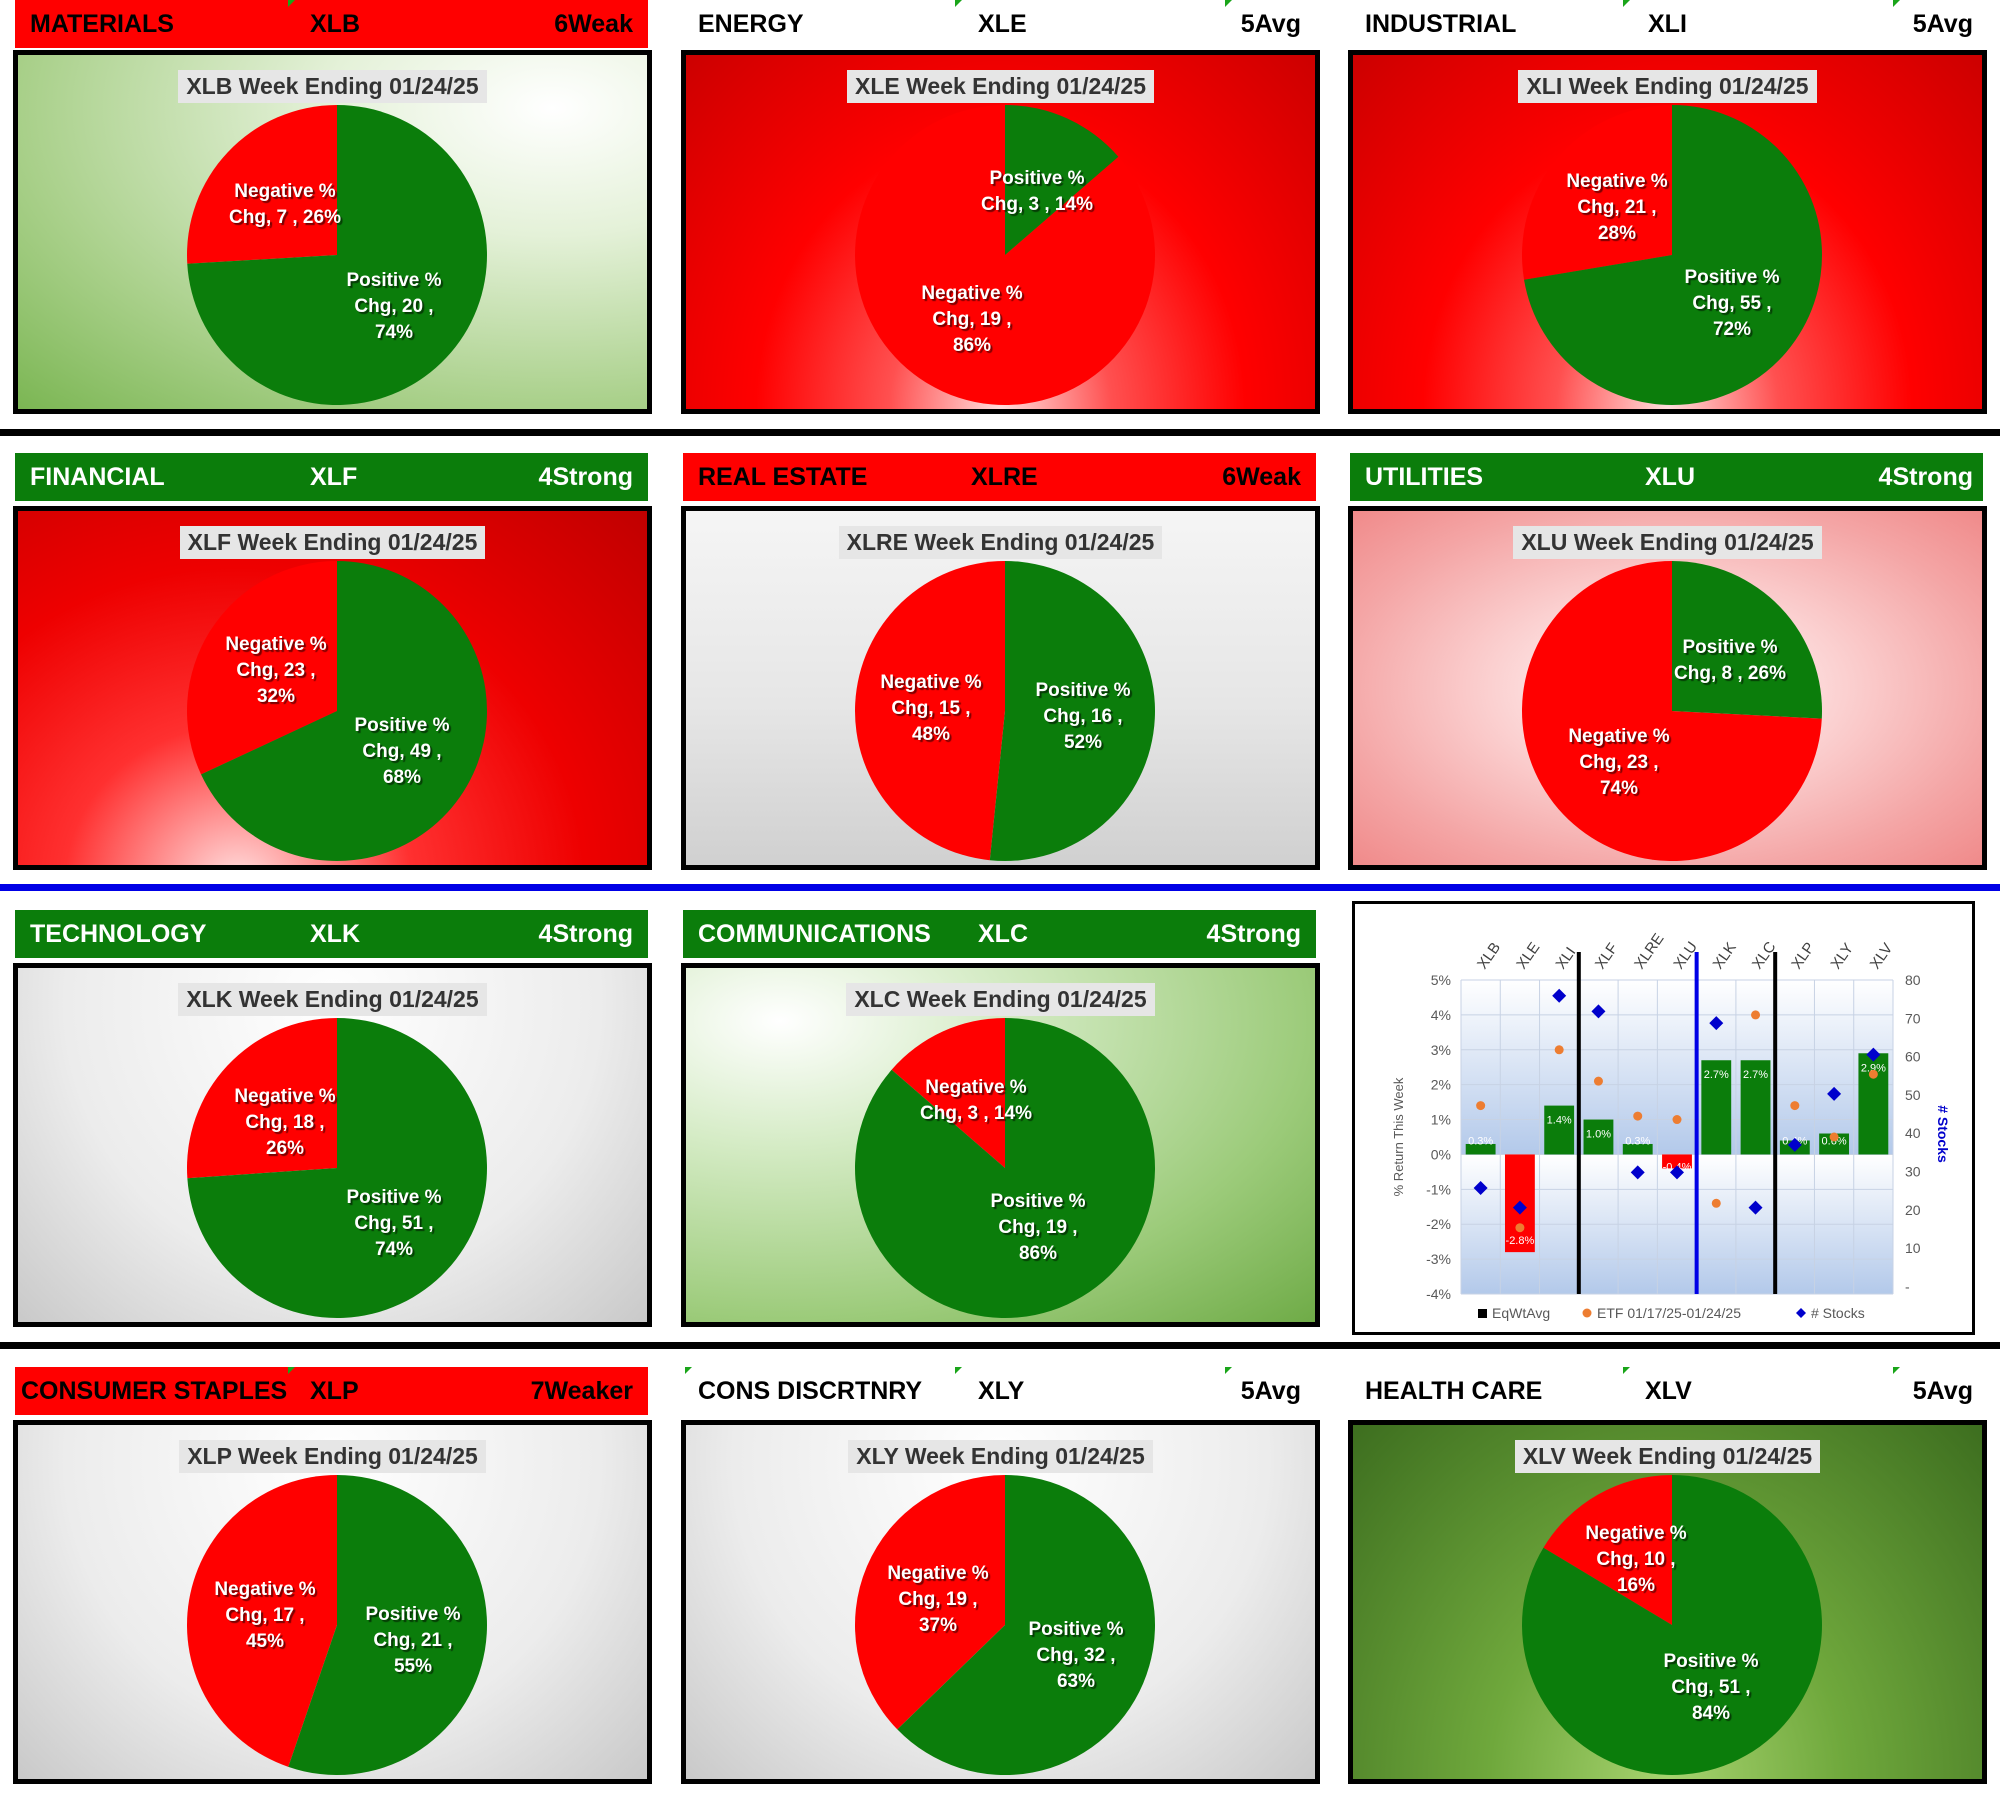 This screenshot has width=2000, height=1802. Describe the element at coordinates (1441, 1085) in the screenshot. I see `y-tick-label: 2%` at that location.